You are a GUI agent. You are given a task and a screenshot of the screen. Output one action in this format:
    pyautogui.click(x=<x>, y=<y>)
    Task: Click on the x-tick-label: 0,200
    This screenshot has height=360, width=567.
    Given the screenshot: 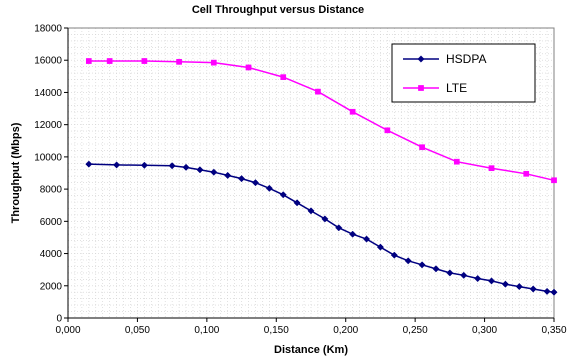 What is the action you would take?
    pyautogui.click(x=345, y=330)
    